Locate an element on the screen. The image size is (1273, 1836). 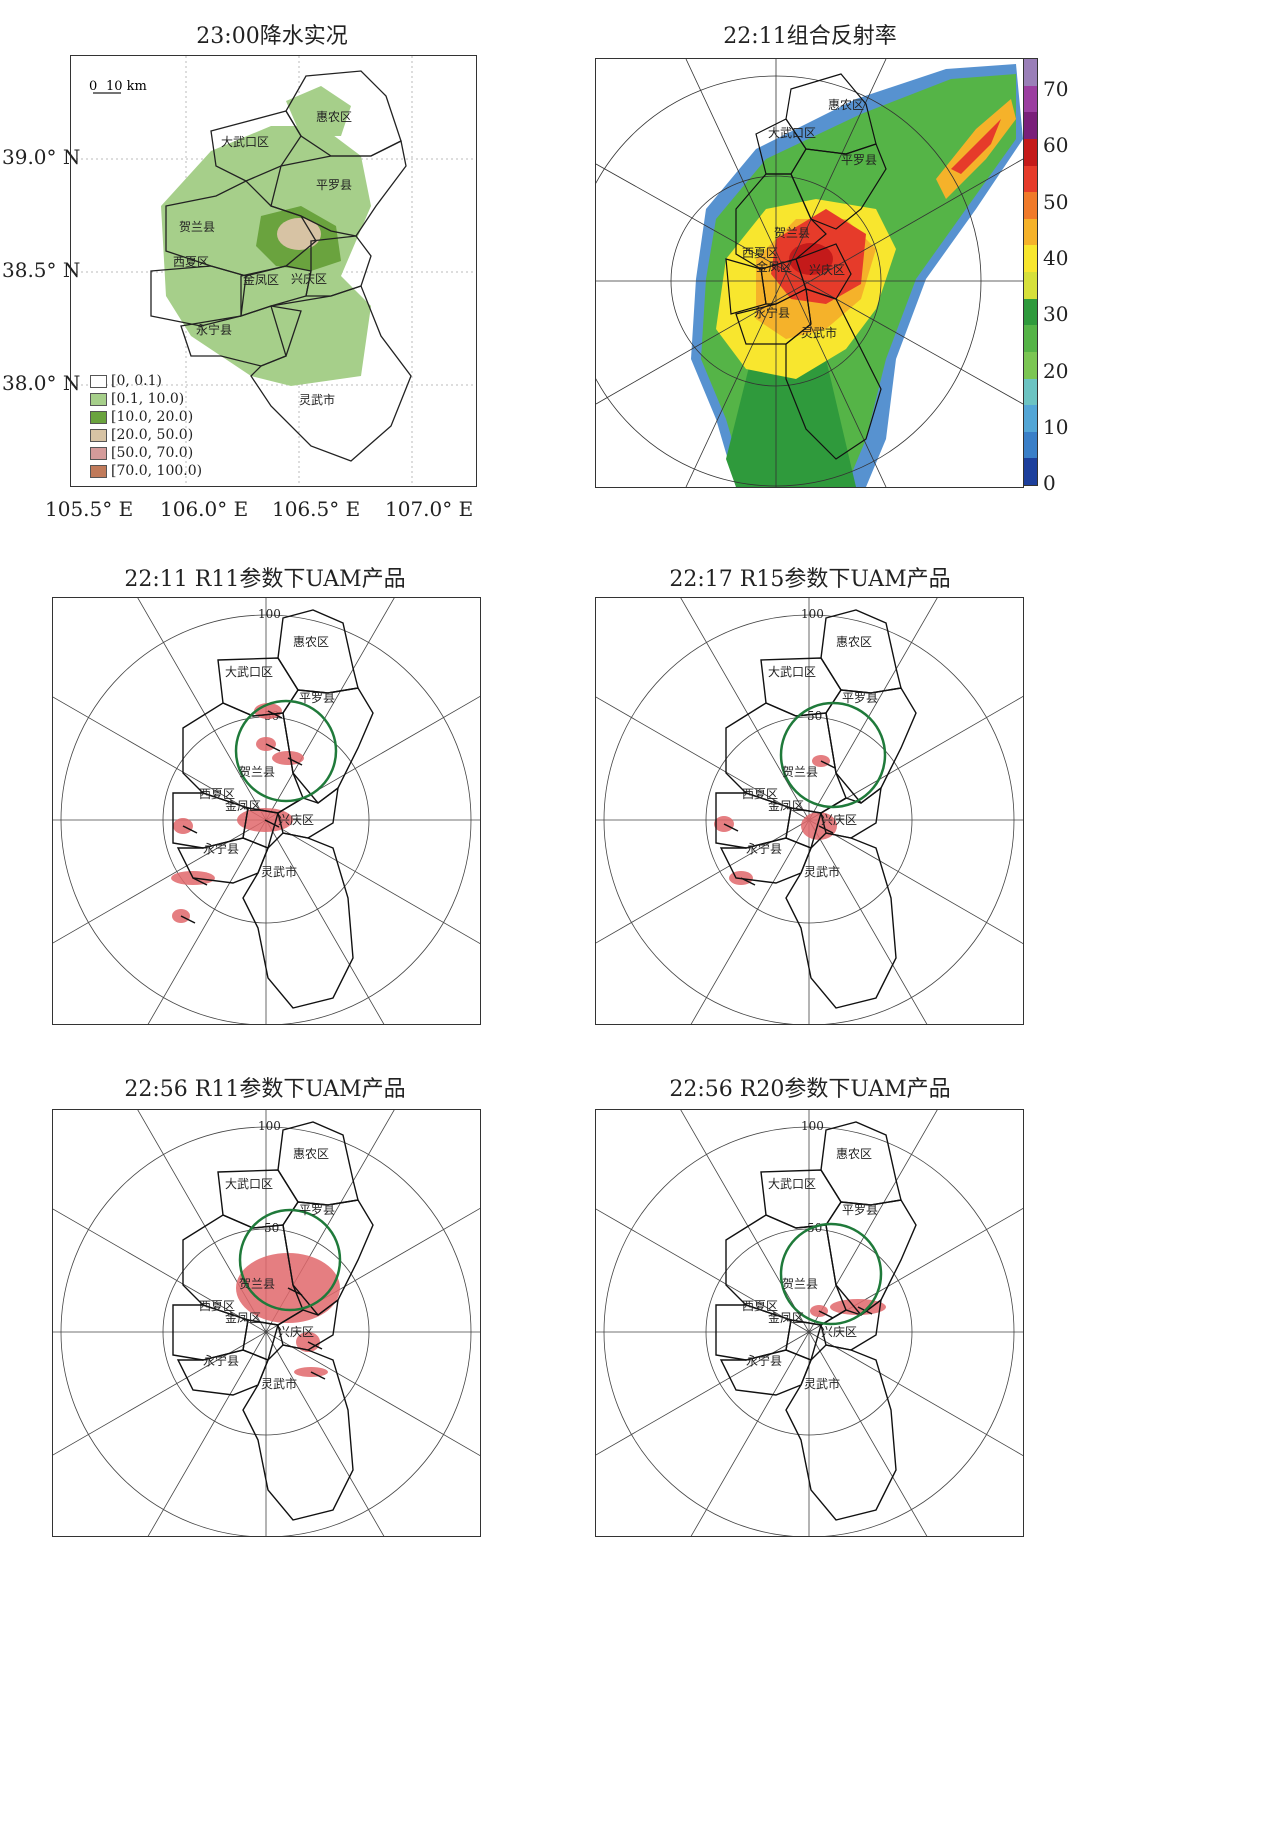
svg-text: 0 is located at coordinates (93, 86).